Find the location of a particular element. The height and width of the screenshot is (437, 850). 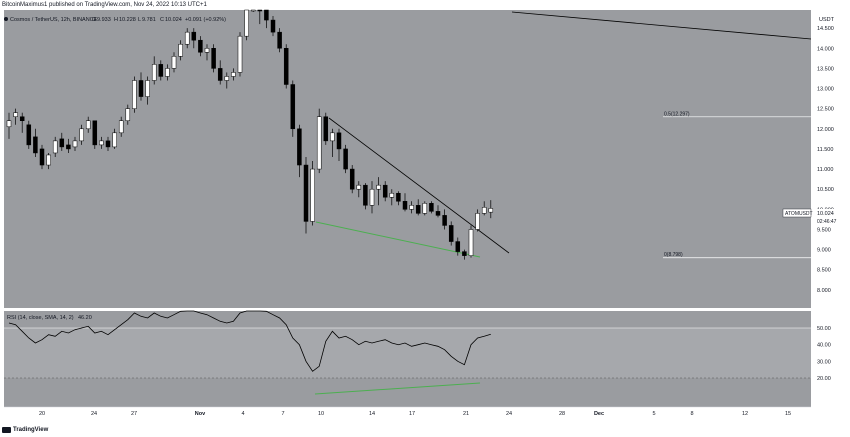

rsi-tick-label: 50.00 is located at coordinates (824, 329).